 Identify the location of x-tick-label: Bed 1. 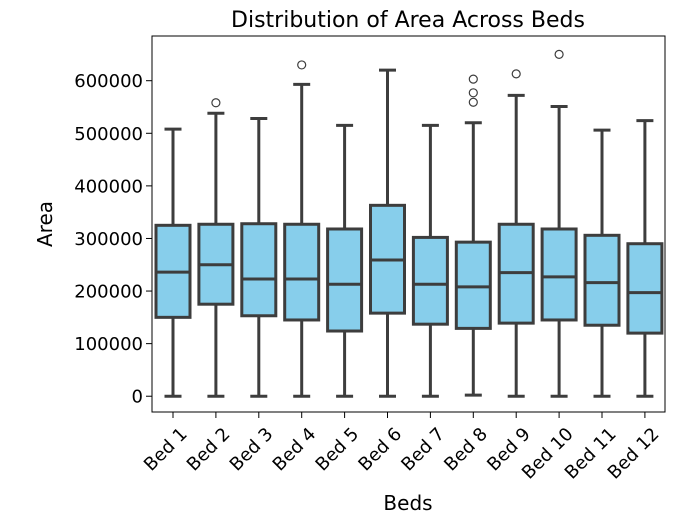
(166, 450).